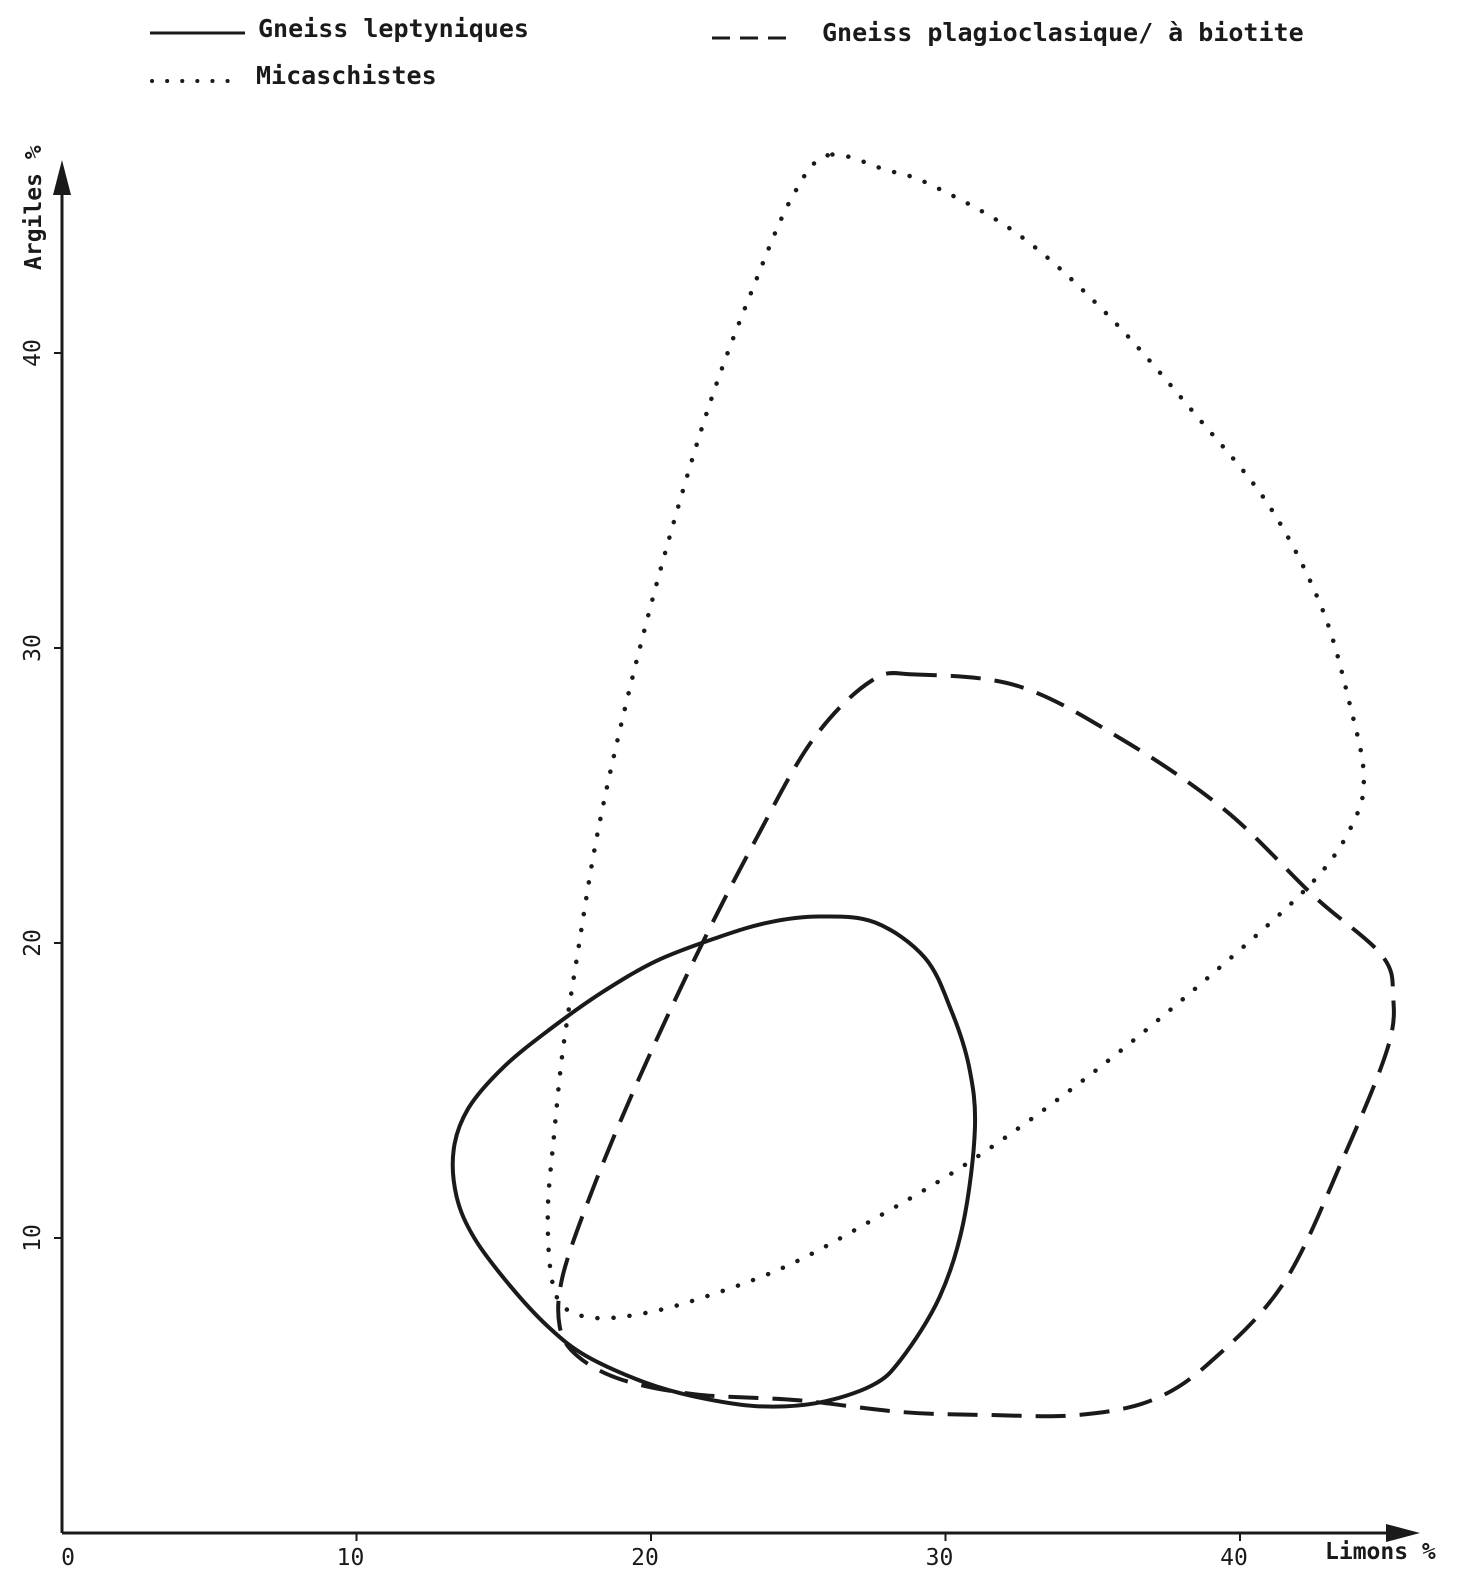 This screenshot has height=1589, width=1464. Describe the element at coordinates (940, 1558) in the screenshot. I see `x-tick-label: 30` at that location.